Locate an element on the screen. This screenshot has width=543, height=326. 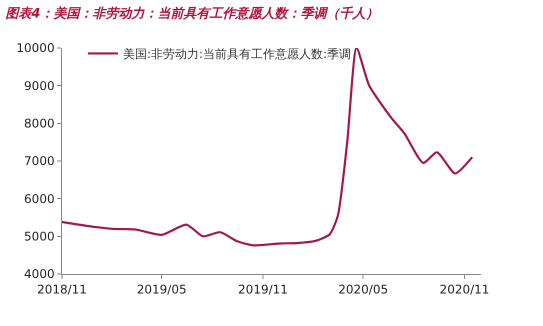
x-tick-label: 2019/05 is located at coordinates (161, 289).